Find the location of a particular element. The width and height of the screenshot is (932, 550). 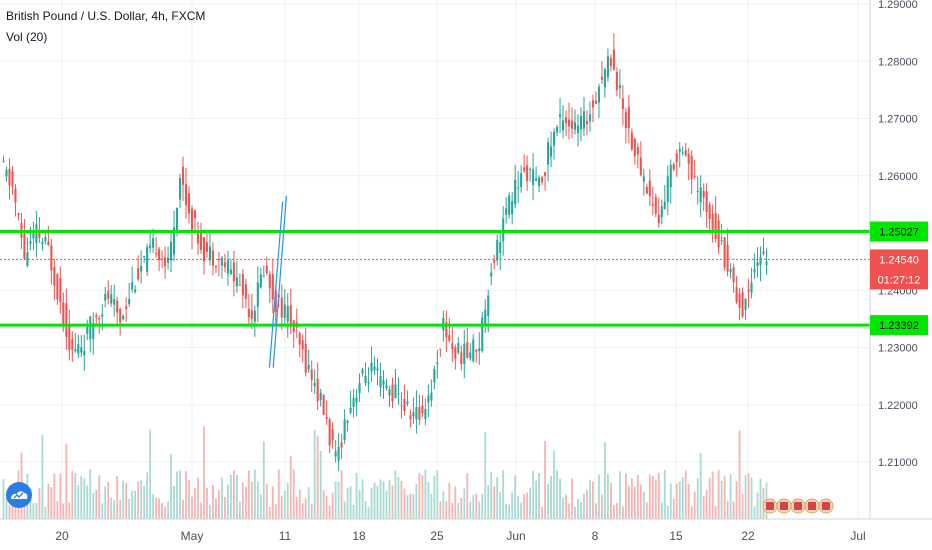

flag-icon is located at coordinates (784, 506).